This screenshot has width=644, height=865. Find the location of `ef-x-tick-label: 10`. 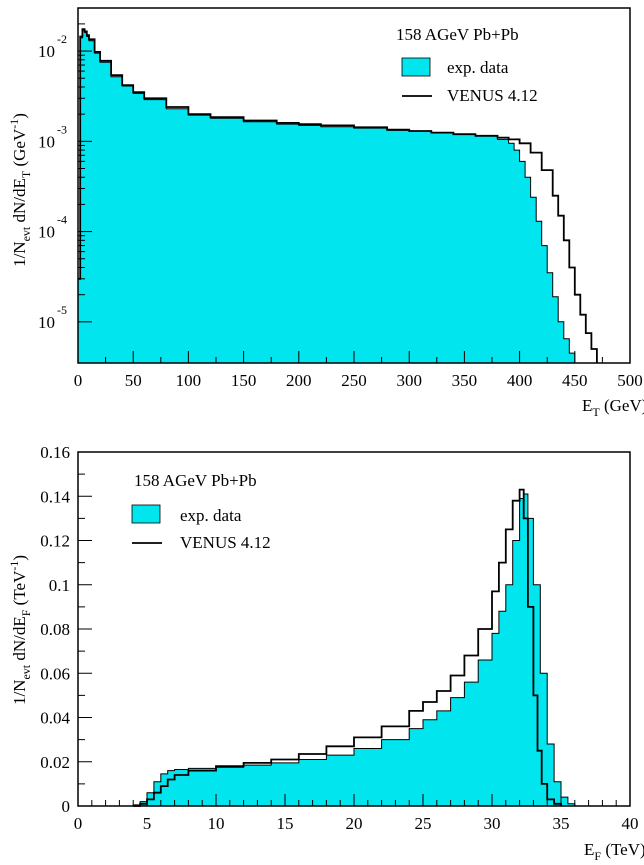

ef-x-tick-label: 10 is located at coordinates (216, 823).